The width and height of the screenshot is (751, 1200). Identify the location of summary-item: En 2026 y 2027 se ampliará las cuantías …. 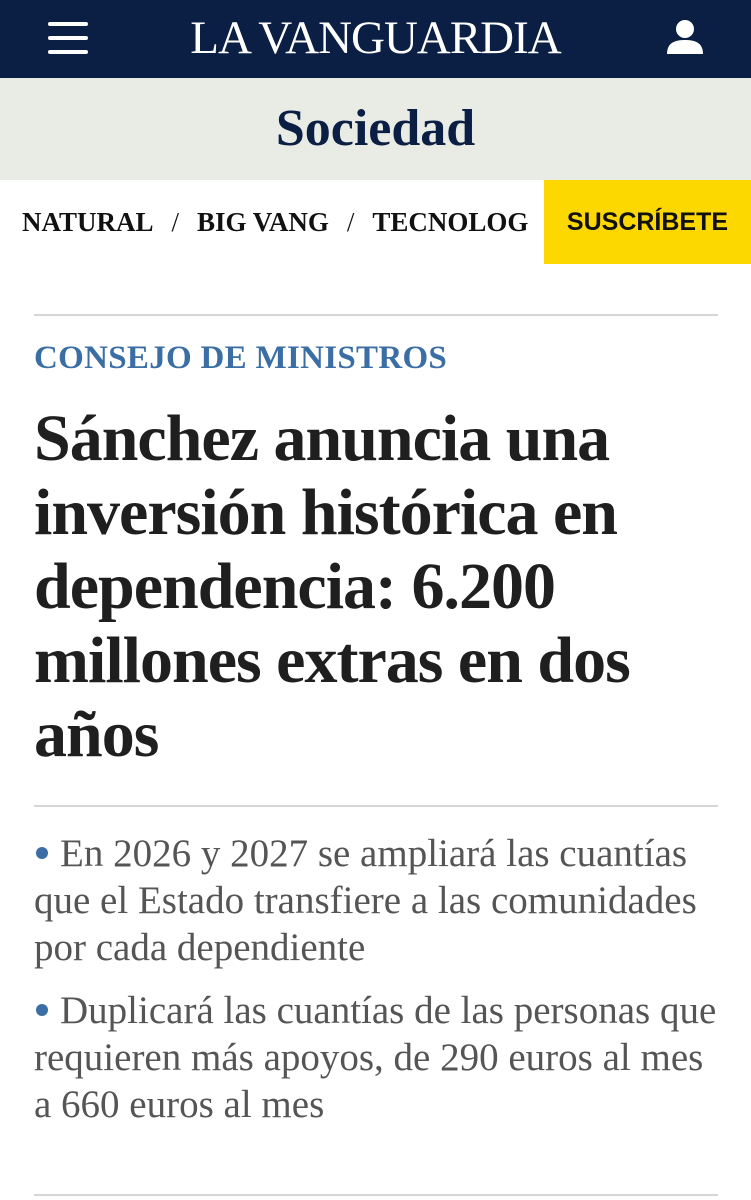
(379, 900).